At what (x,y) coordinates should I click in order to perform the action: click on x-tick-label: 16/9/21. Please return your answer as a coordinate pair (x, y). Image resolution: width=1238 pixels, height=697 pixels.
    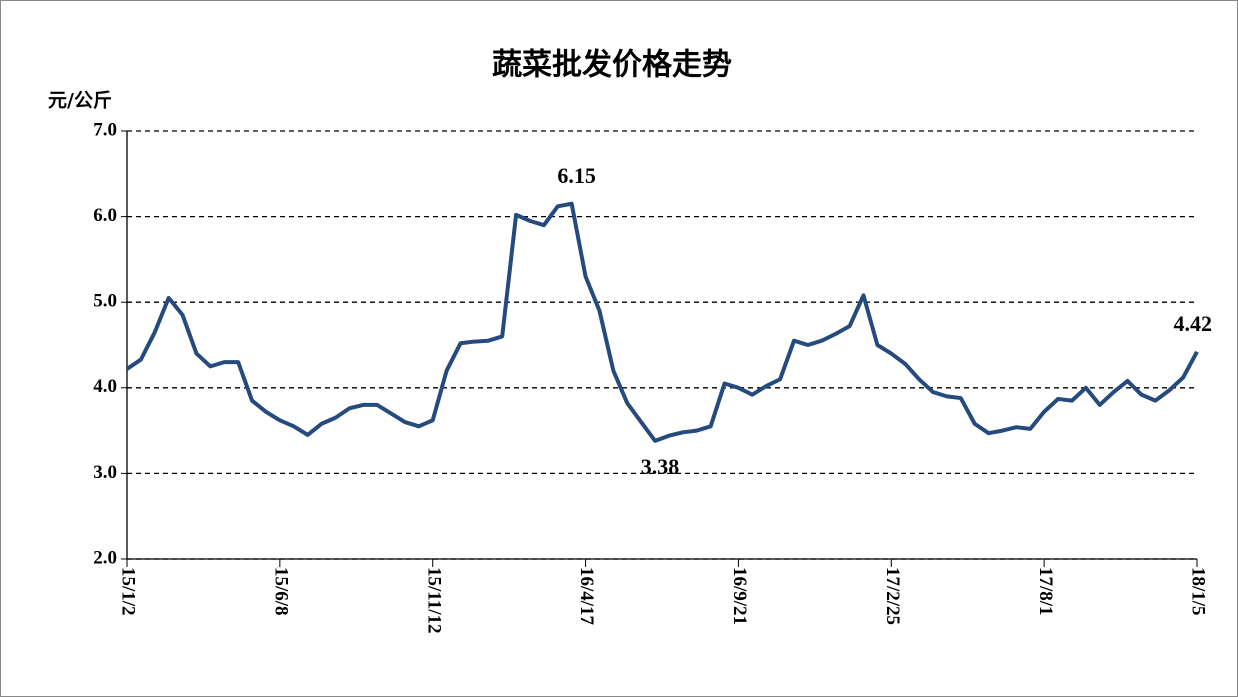
    Looking at the image, I should click on (739, 596).